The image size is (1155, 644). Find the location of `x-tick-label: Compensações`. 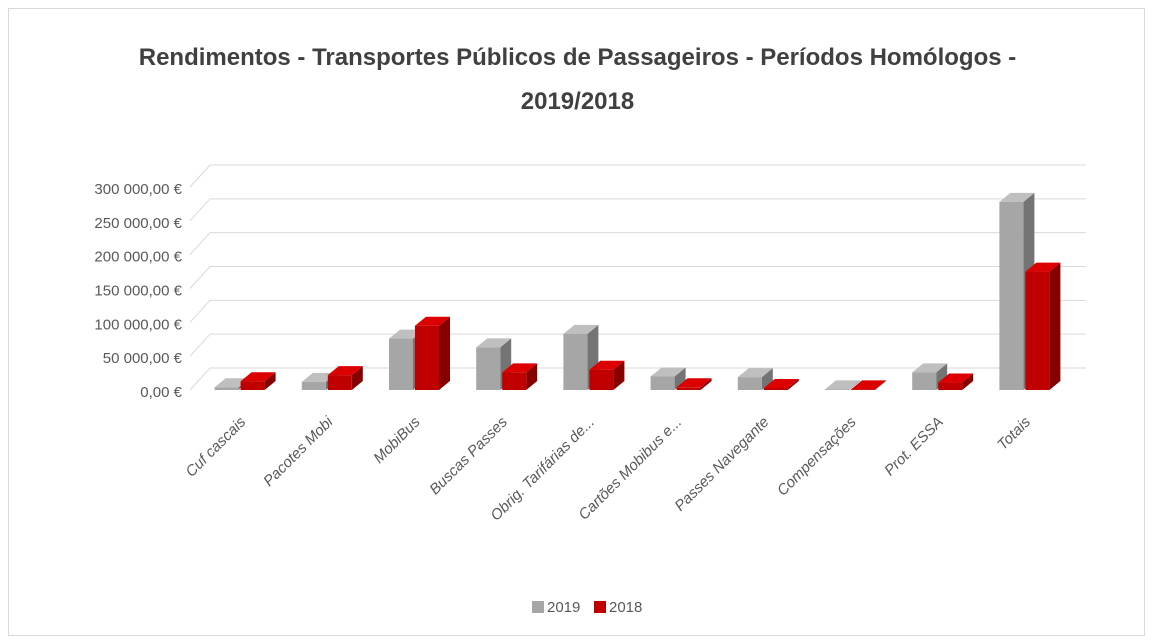

x-tick-label: Compensações is located at coordinates (817, 456).